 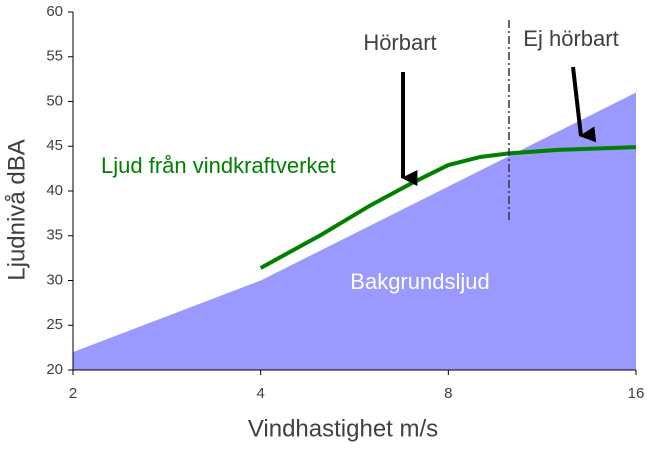 I want to click on series-label: Ljud från vindkraftverket, so click(x=218, y=165).